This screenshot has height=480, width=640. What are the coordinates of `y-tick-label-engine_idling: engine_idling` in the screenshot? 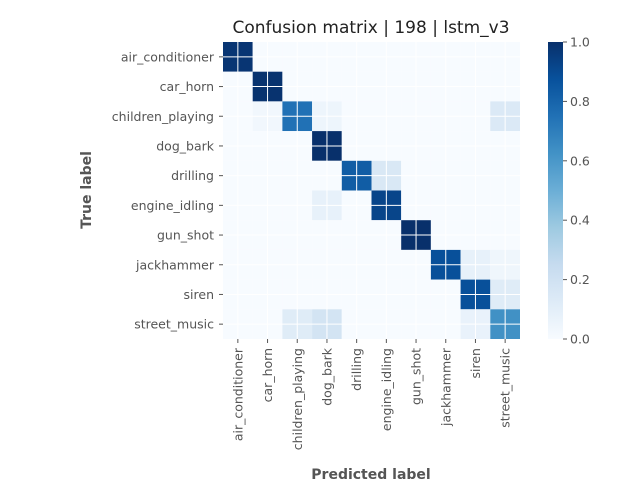 It's located at (172, 205).